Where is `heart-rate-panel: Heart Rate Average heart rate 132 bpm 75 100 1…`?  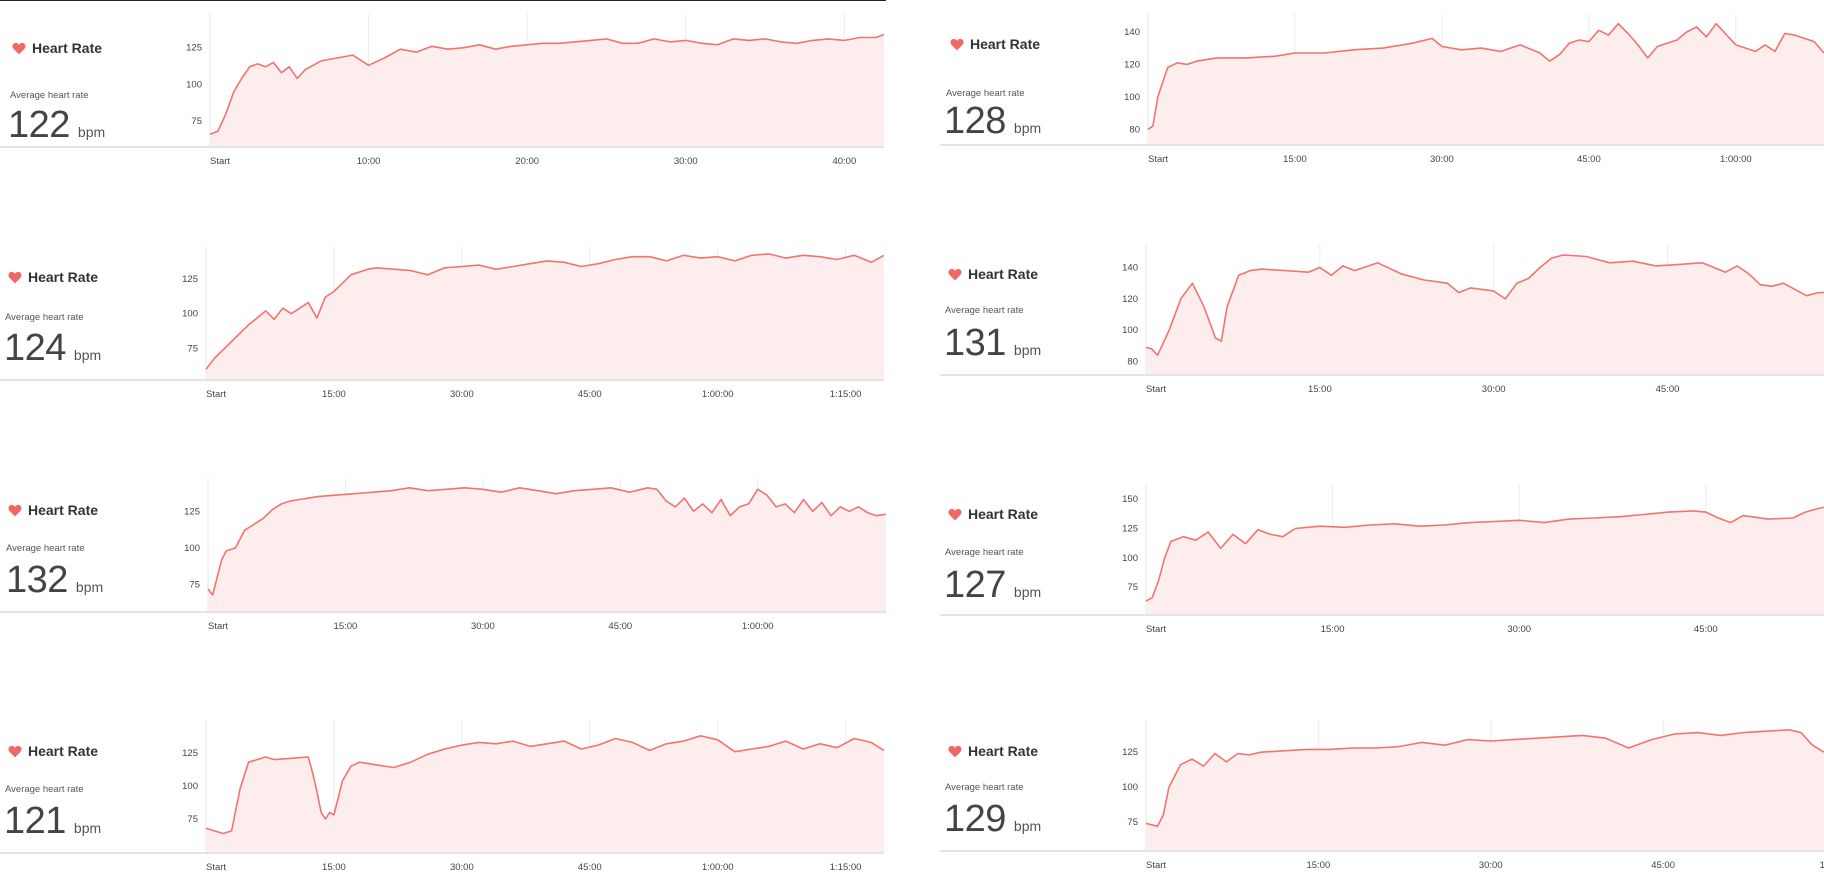 heart-rate-panel: Heart Rate Average heart rate 132 bpm 75 100 1… is located at coordinates (443, 559).